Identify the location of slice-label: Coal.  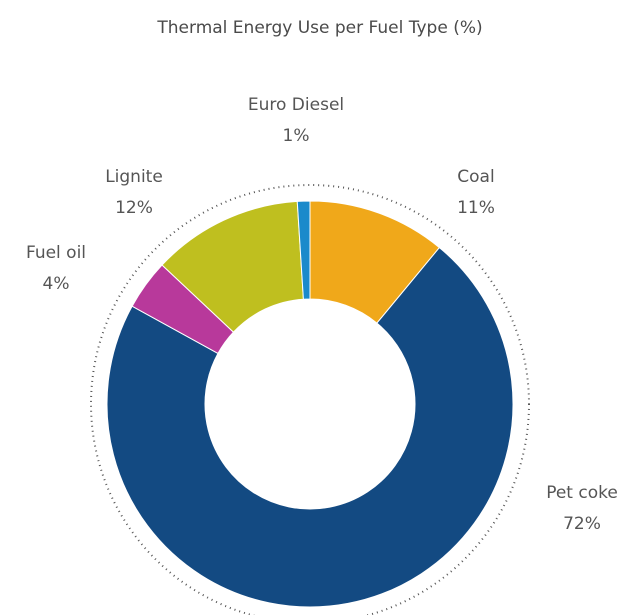
(475, 177).